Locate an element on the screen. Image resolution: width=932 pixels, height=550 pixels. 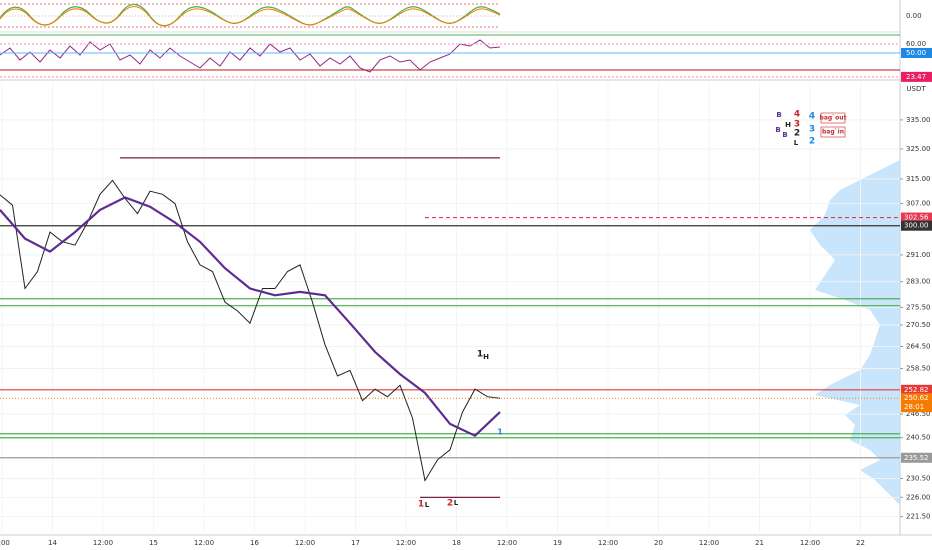
oscillator-tick-label: 0.00 is located at coordinates (914, 16).